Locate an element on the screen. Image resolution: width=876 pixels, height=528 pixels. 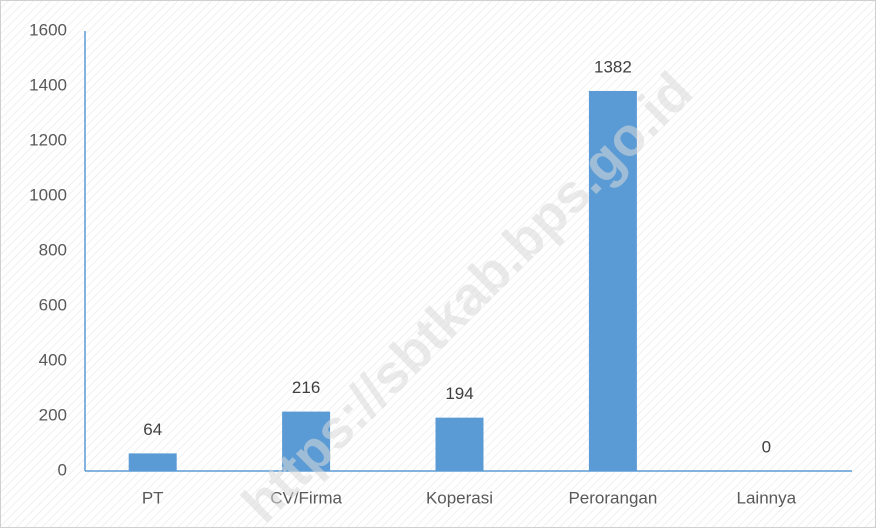
y-tick-label: 600 is located at coordinates (53, 304).